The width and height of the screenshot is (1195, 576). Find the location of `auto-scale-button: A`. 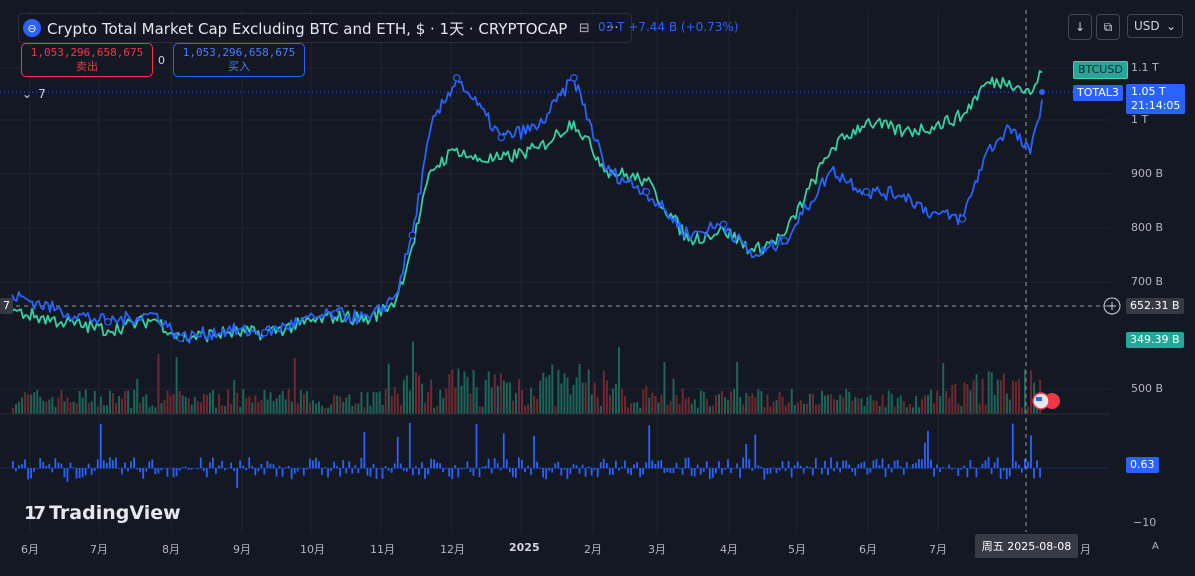

auto-scale-button: A is located at coordinates (1155, 546).